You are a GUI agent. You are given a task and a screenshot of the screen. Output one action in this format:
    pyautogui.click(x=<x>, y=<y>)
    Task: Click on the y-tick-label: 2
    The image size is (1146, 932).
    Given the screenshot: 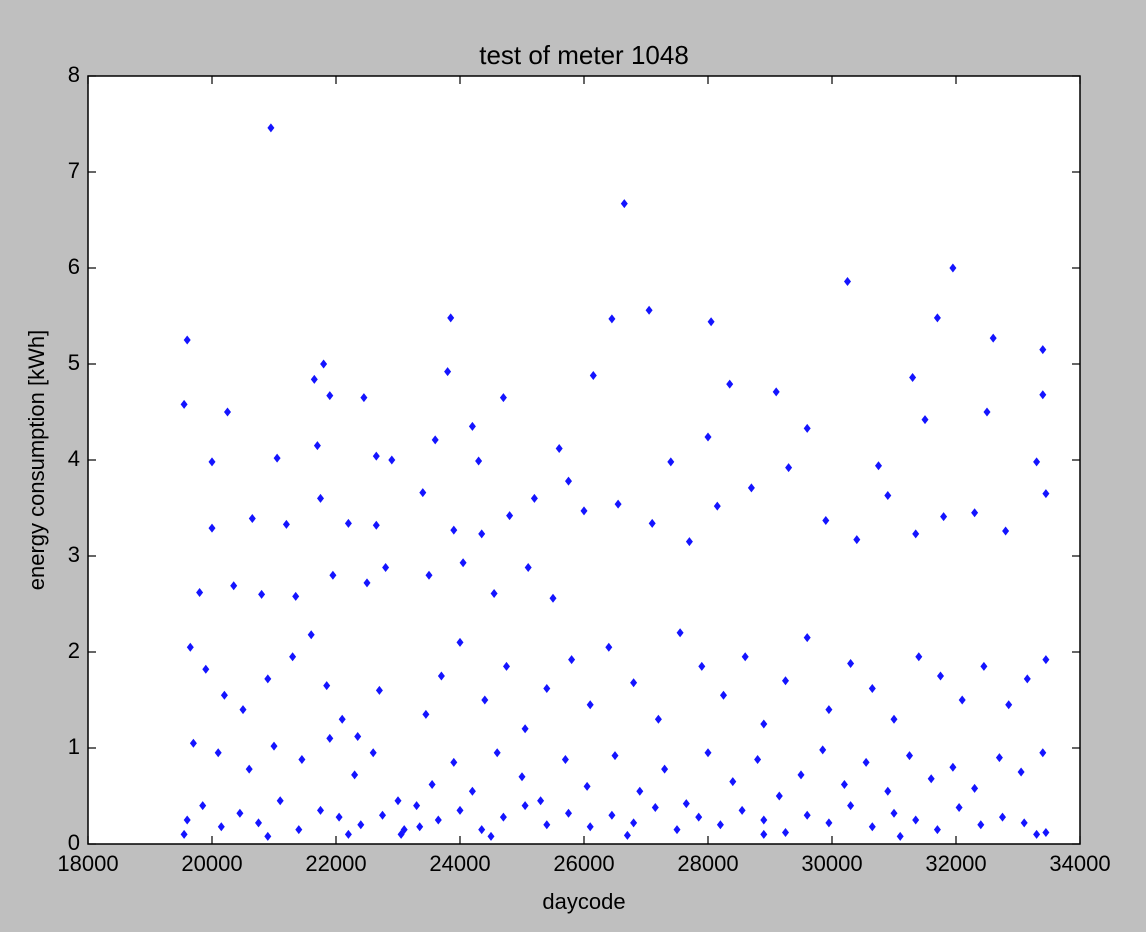 What is the action you would take?
    pyautogui.click(x=74, y=650)
    